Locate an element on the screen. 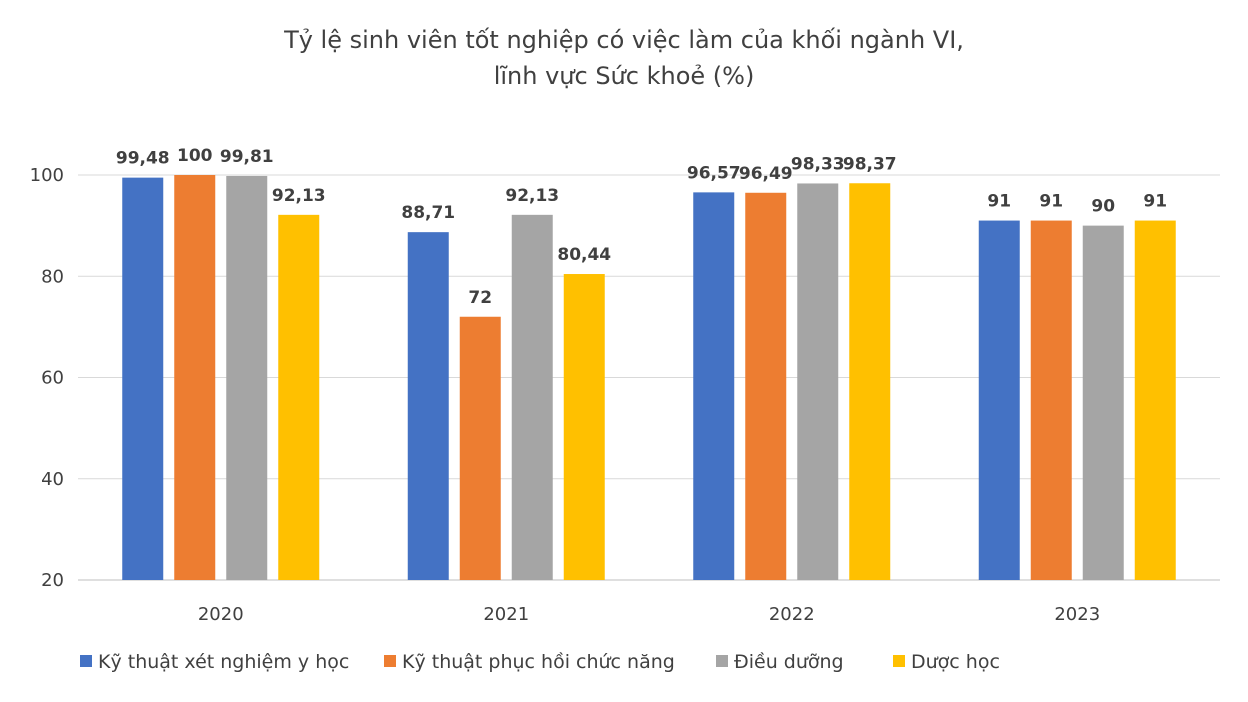 The height and width of the screenshot is (702, 1248). legend-label: Kỹ thuật xét nghiệm y học is located at coordinates (223, 662).